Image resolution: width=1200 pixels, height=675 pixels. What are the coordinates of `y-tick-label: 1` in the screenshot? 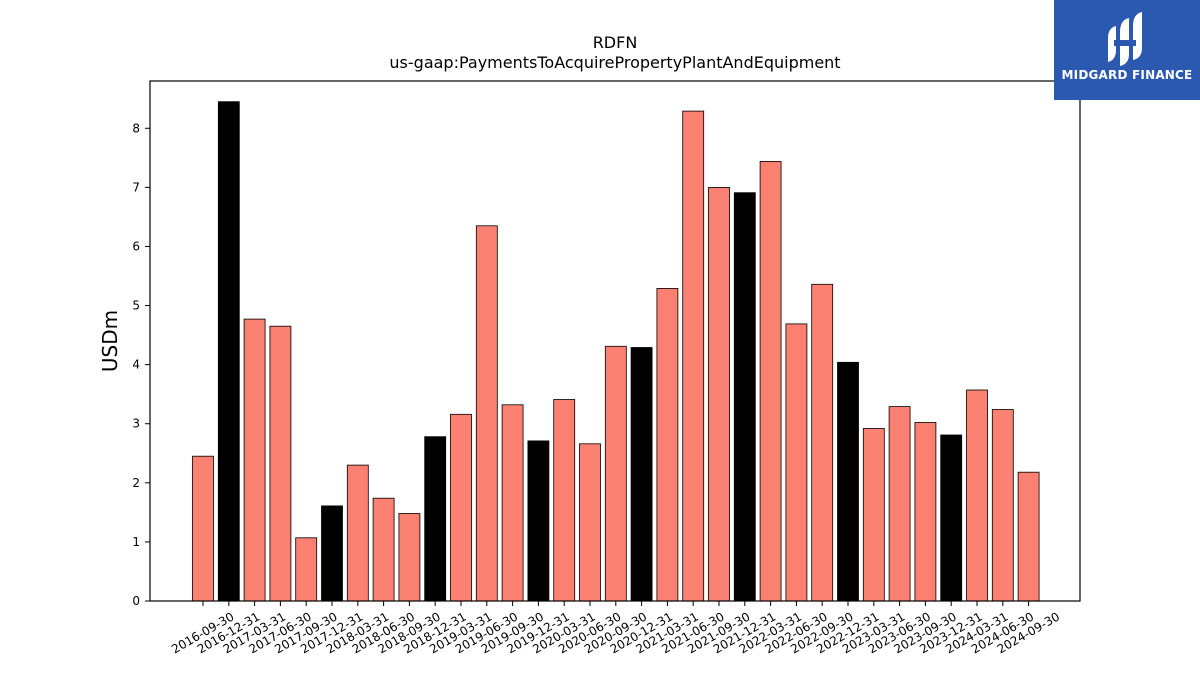 It's located at (136, 542).